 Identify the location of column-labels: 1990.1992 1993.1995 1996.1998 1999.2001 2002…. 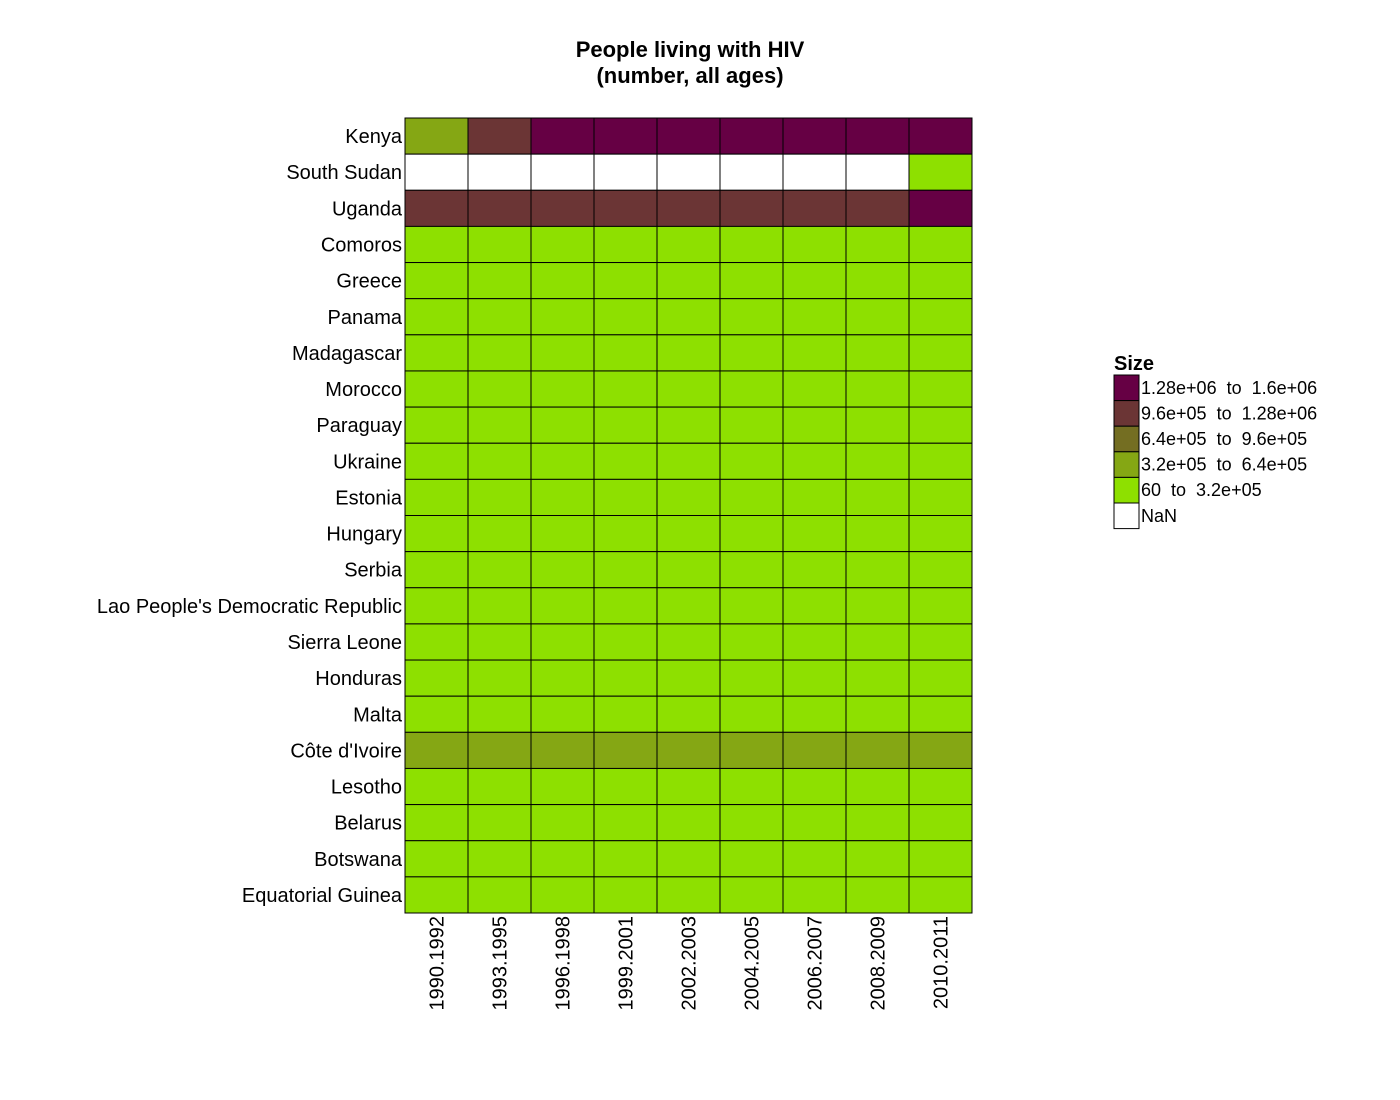
(690, 963).